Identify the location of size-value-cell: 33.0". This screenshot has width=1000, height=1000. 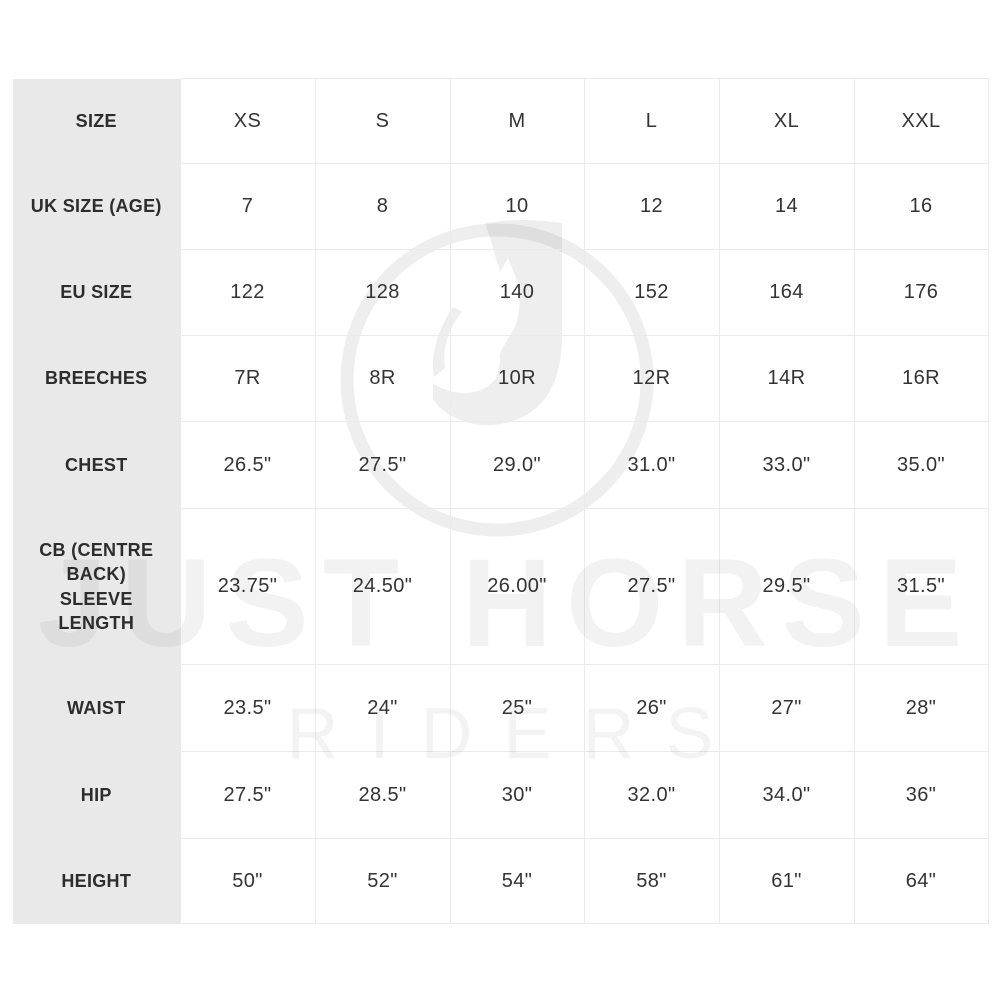
(786, 465).